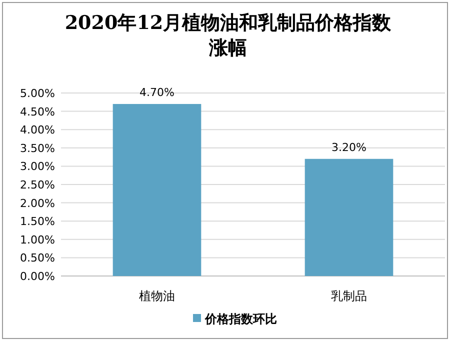  What do you see at coordinates (228, 36) in the screenshot?
I see `chart-title: 2020年12月植物油和乳制品价格指数涨幅` at bounding box center [228, 36].